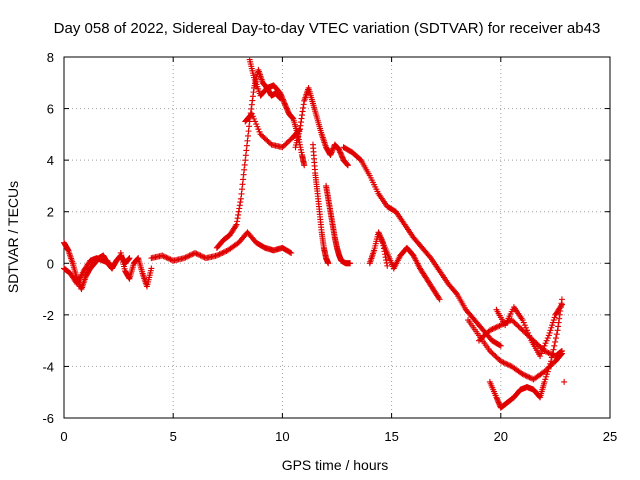 This screenshot has width=640, height=480. What do you see at coordinates (338, 436) in the screenshot?
I see `x-tick-labels: 0 5 10 15 20 25` at bounding box center [338, 436].